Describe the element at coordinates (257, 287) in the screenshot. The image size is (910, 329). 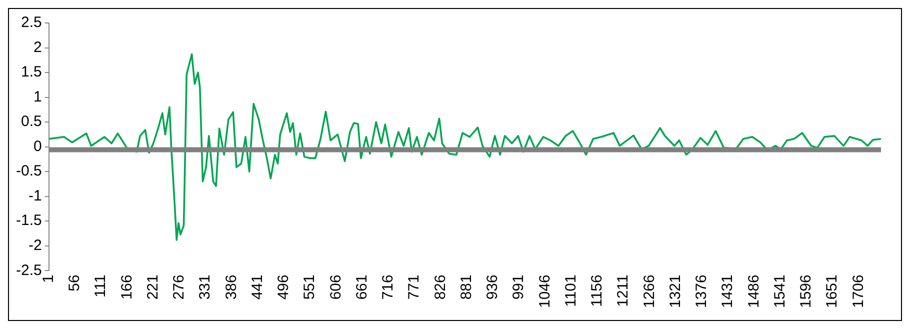
I see `x-tick-label: 441` at that location.